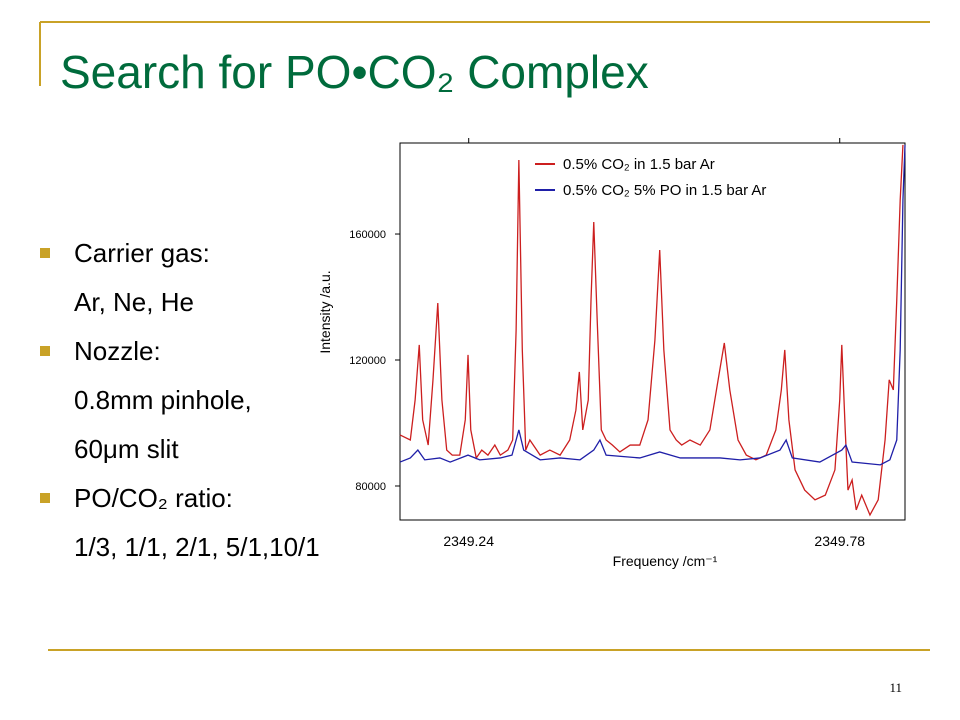 The width and height of the screenshot is (960, 720). I want to click on y-tick-label: 80000, so click(370, 487).